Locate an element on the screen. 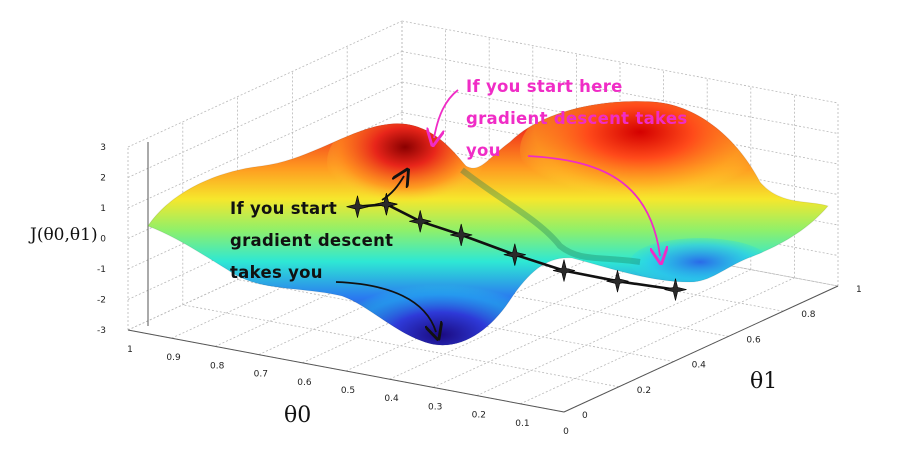 The width and height of the screenshot is (898, 474). annotation-black: If you start gradient descent takes you is located at coordinates (333, 254).